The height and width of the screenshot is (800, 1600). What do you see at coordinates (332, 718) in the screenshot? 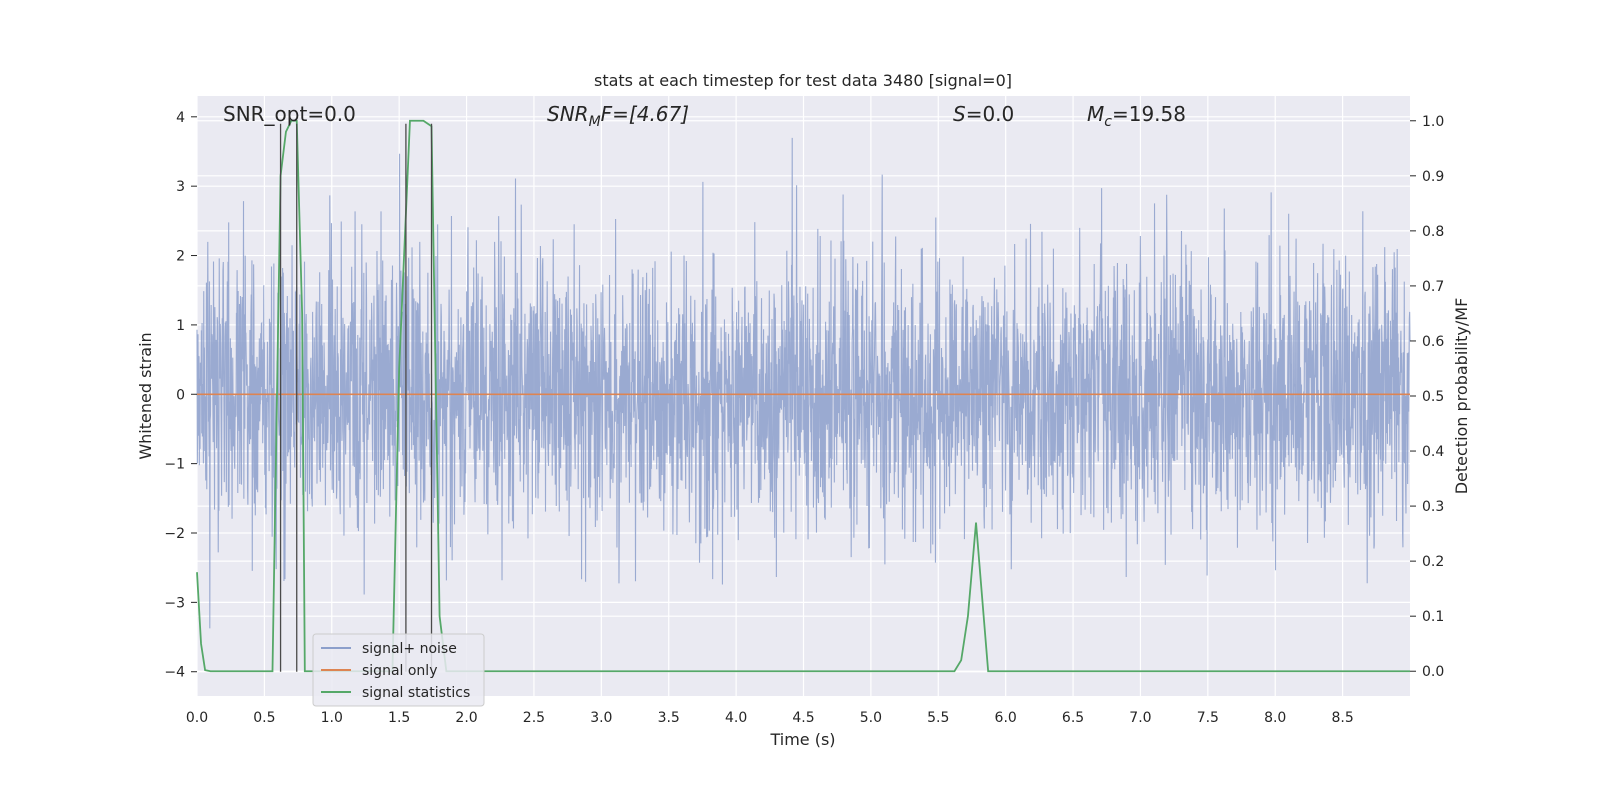
I see `x-tick-label: 1.0` at bounding box center [332, 718].